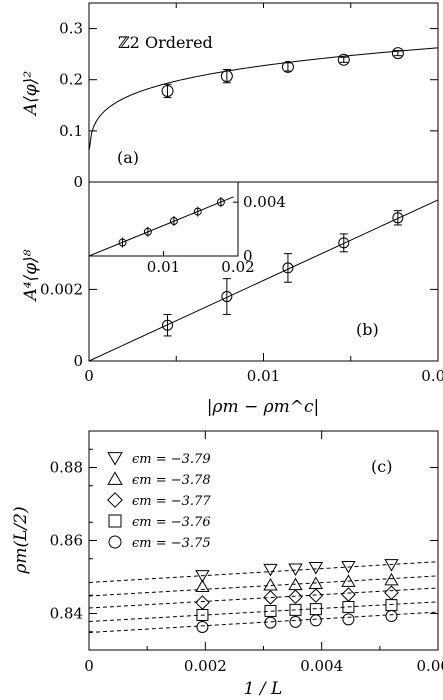  What do you see at coordinates (263, 376) in the screenshot?
I see `xtick-label-b: 0.01` at bounding box center [263, 376].